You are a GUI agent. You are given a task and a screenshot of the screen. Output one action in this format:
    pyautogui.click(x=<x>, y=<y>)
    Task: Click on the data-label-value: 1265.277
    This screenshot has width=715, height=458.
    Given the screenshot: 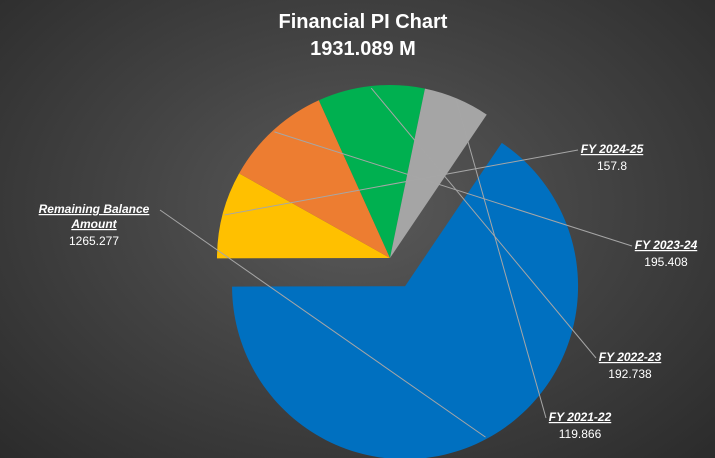 What is the action you would take?
    pyautogui.click(x=94, y=241)
    